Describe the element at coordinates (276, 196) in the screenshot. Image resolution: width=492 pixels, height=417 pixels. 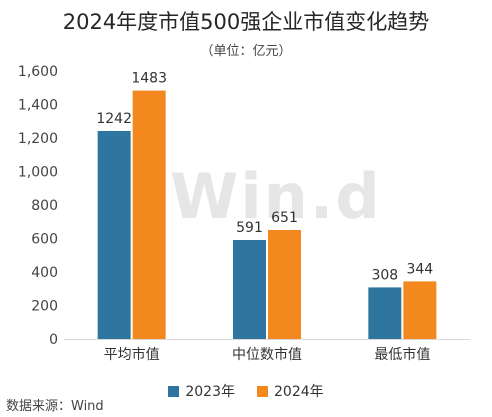
I see `watermark-logo: Win.d` at that location.